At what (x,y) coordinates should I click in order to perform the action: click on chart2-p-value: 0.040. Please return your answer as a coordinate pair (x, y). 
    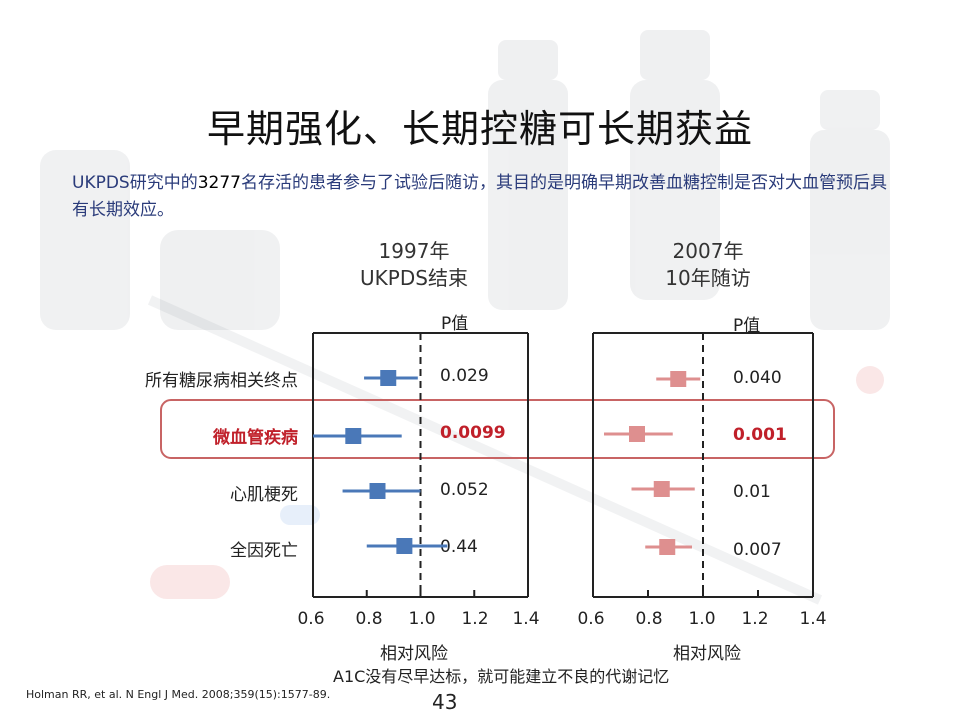
    Looking at the image, I should click on (757, 378).